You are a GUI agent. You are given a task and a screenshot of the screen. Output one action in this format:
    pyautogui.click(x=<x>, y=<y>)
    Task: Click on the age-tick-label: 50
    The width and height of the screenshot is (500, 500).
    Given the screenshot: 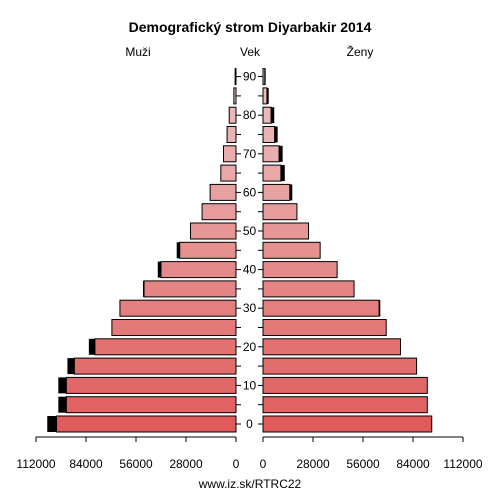 What is the action you would take?
    pyautogui.click(x=250, y=231)
    